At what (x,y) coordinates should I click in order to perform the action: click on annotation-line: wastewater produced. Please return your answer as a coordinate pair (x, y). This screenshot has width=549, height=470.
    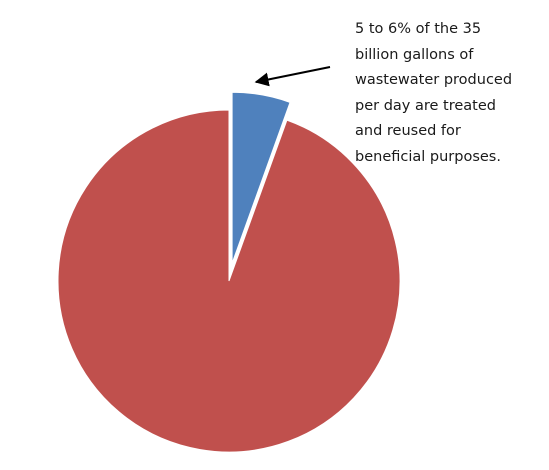
    Looking at the image, I should click on (434, 80).